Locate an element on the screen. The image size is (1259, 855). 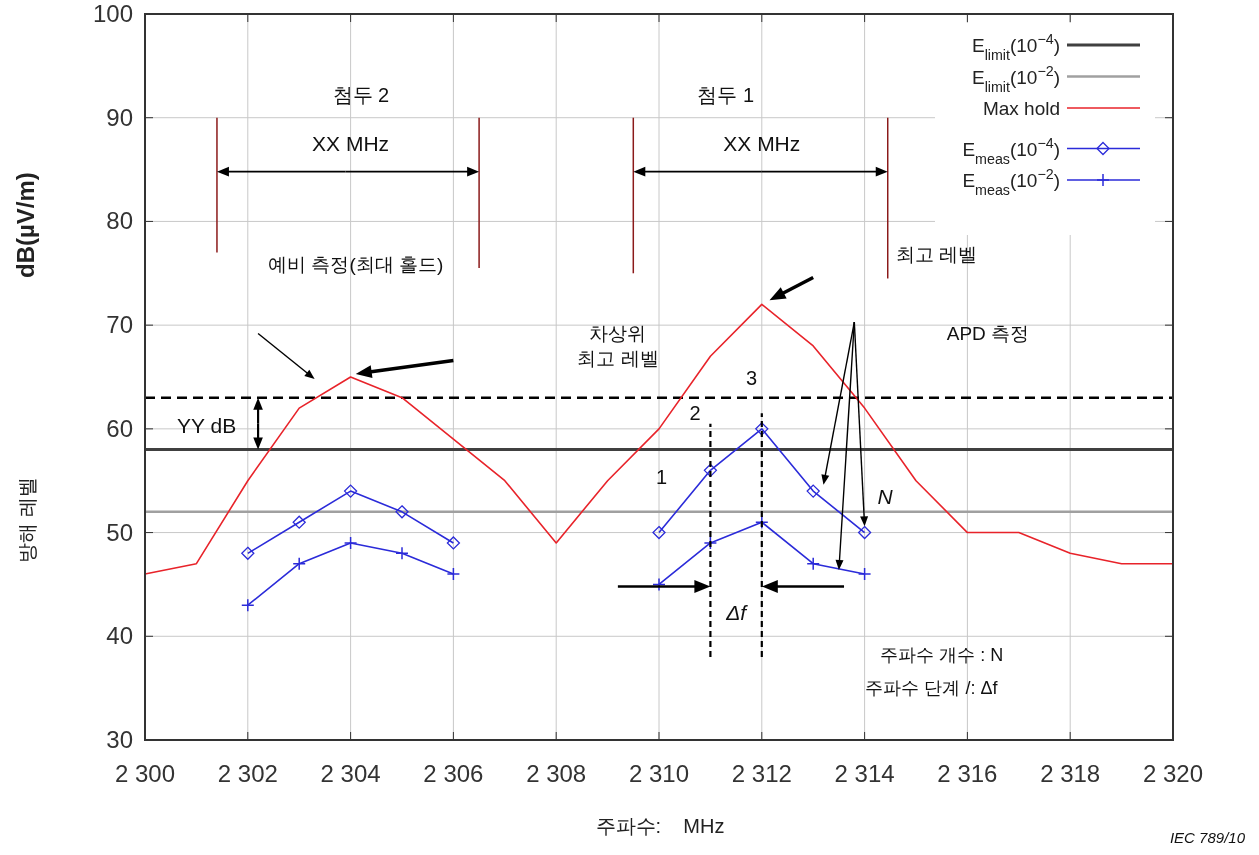
x-tick-label: 2 302 is located at coordinates (247, 773).